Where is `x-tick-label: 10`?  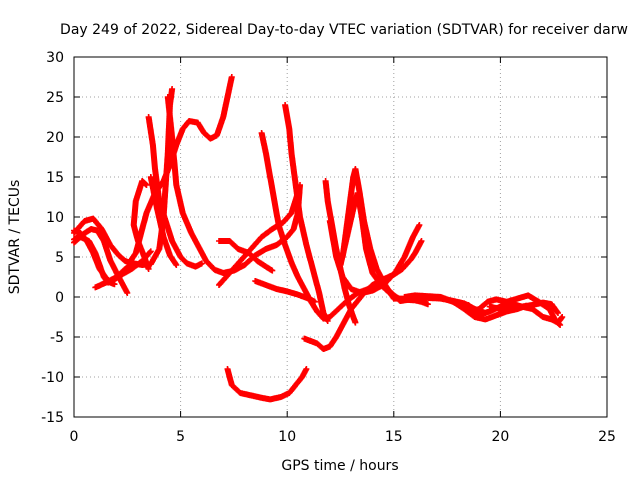 x-tick-label: 10 is located at coordinates (287, 437).